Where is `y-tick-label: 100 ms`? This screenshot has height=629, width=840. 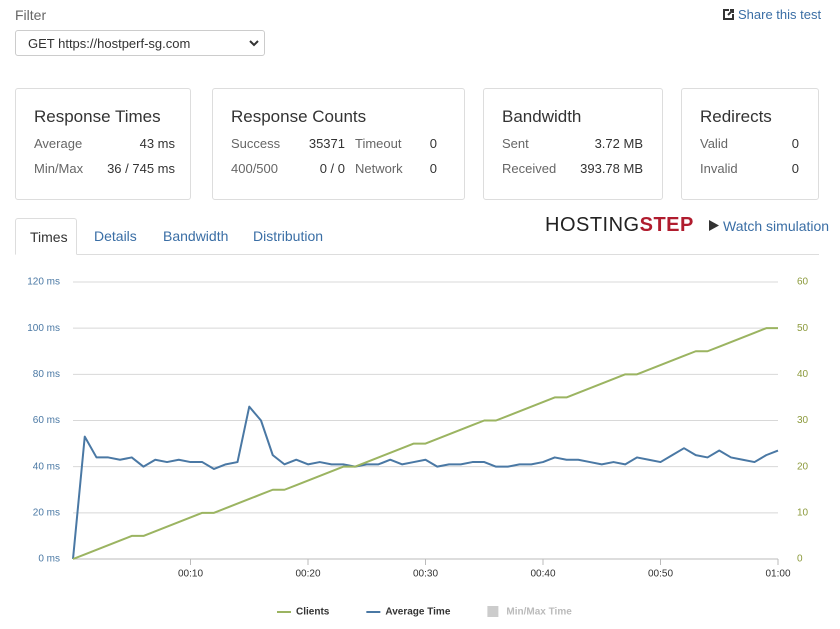 y-tick-label: 100 ms is located at coordinates (43, 328).